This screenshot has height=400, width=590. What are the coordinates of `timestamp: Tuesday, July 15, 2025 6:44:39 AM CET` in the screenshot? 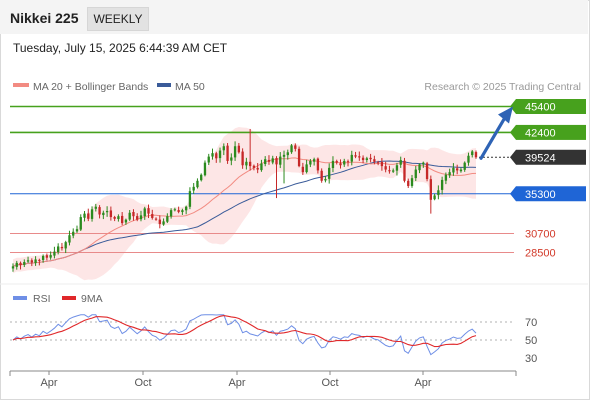 It's located at (120, 48).